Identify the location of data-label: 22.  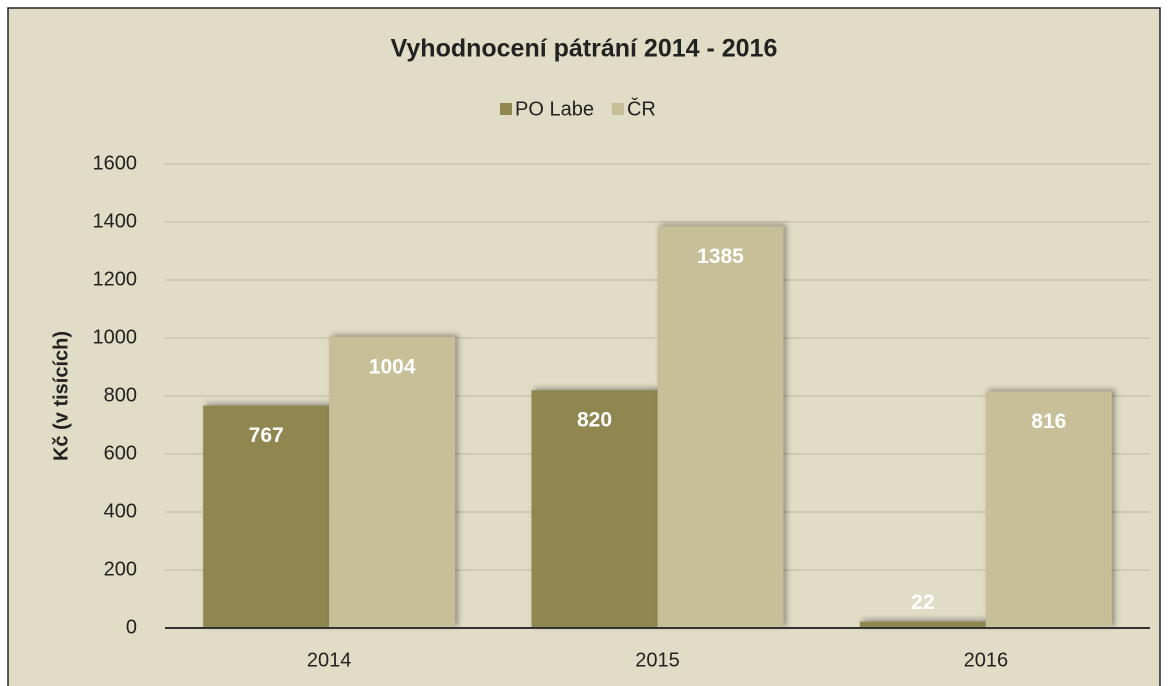
(922, 602).